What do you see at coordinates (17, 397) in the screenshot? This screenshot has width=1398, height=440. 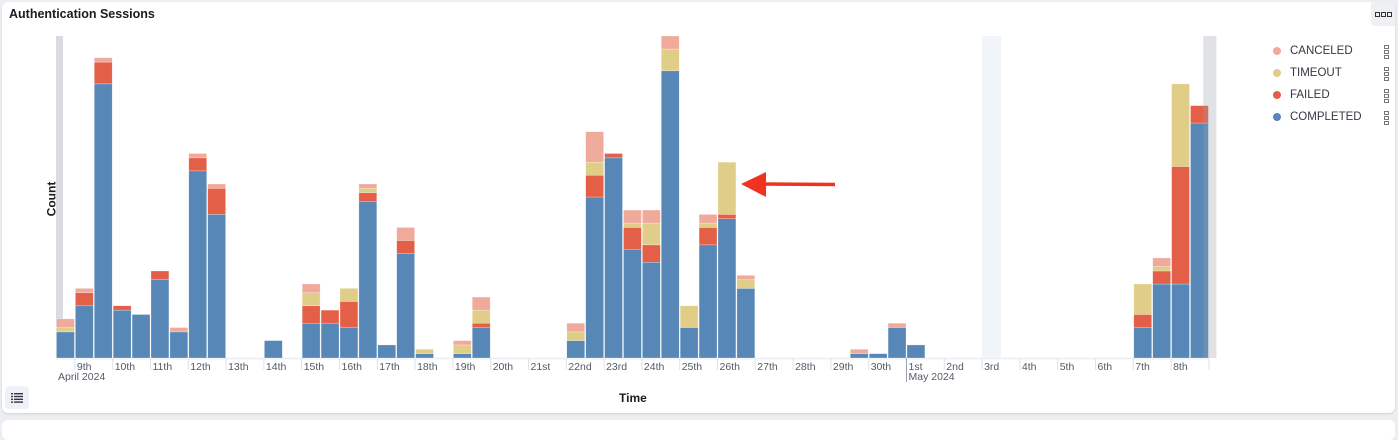 I see `toggle-legend-list-button` at bounding box center [17, 397].